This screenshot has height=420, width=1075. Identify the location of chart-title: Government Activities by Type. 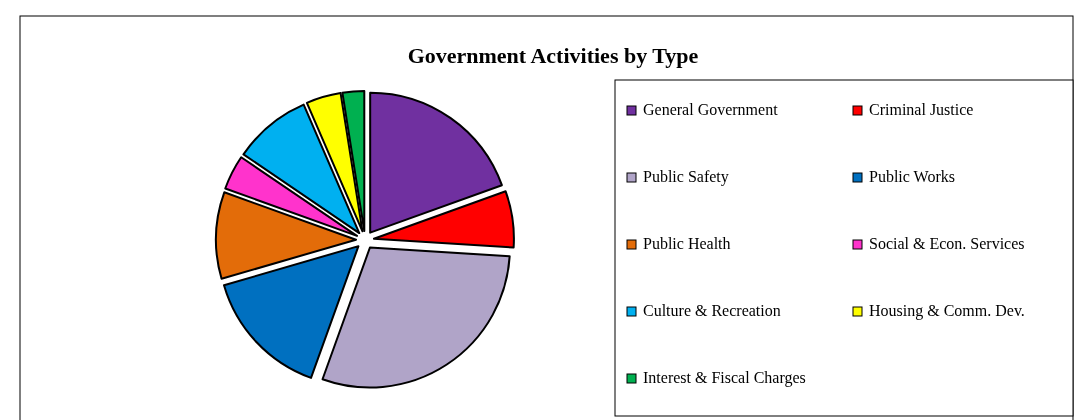
(553, 55).